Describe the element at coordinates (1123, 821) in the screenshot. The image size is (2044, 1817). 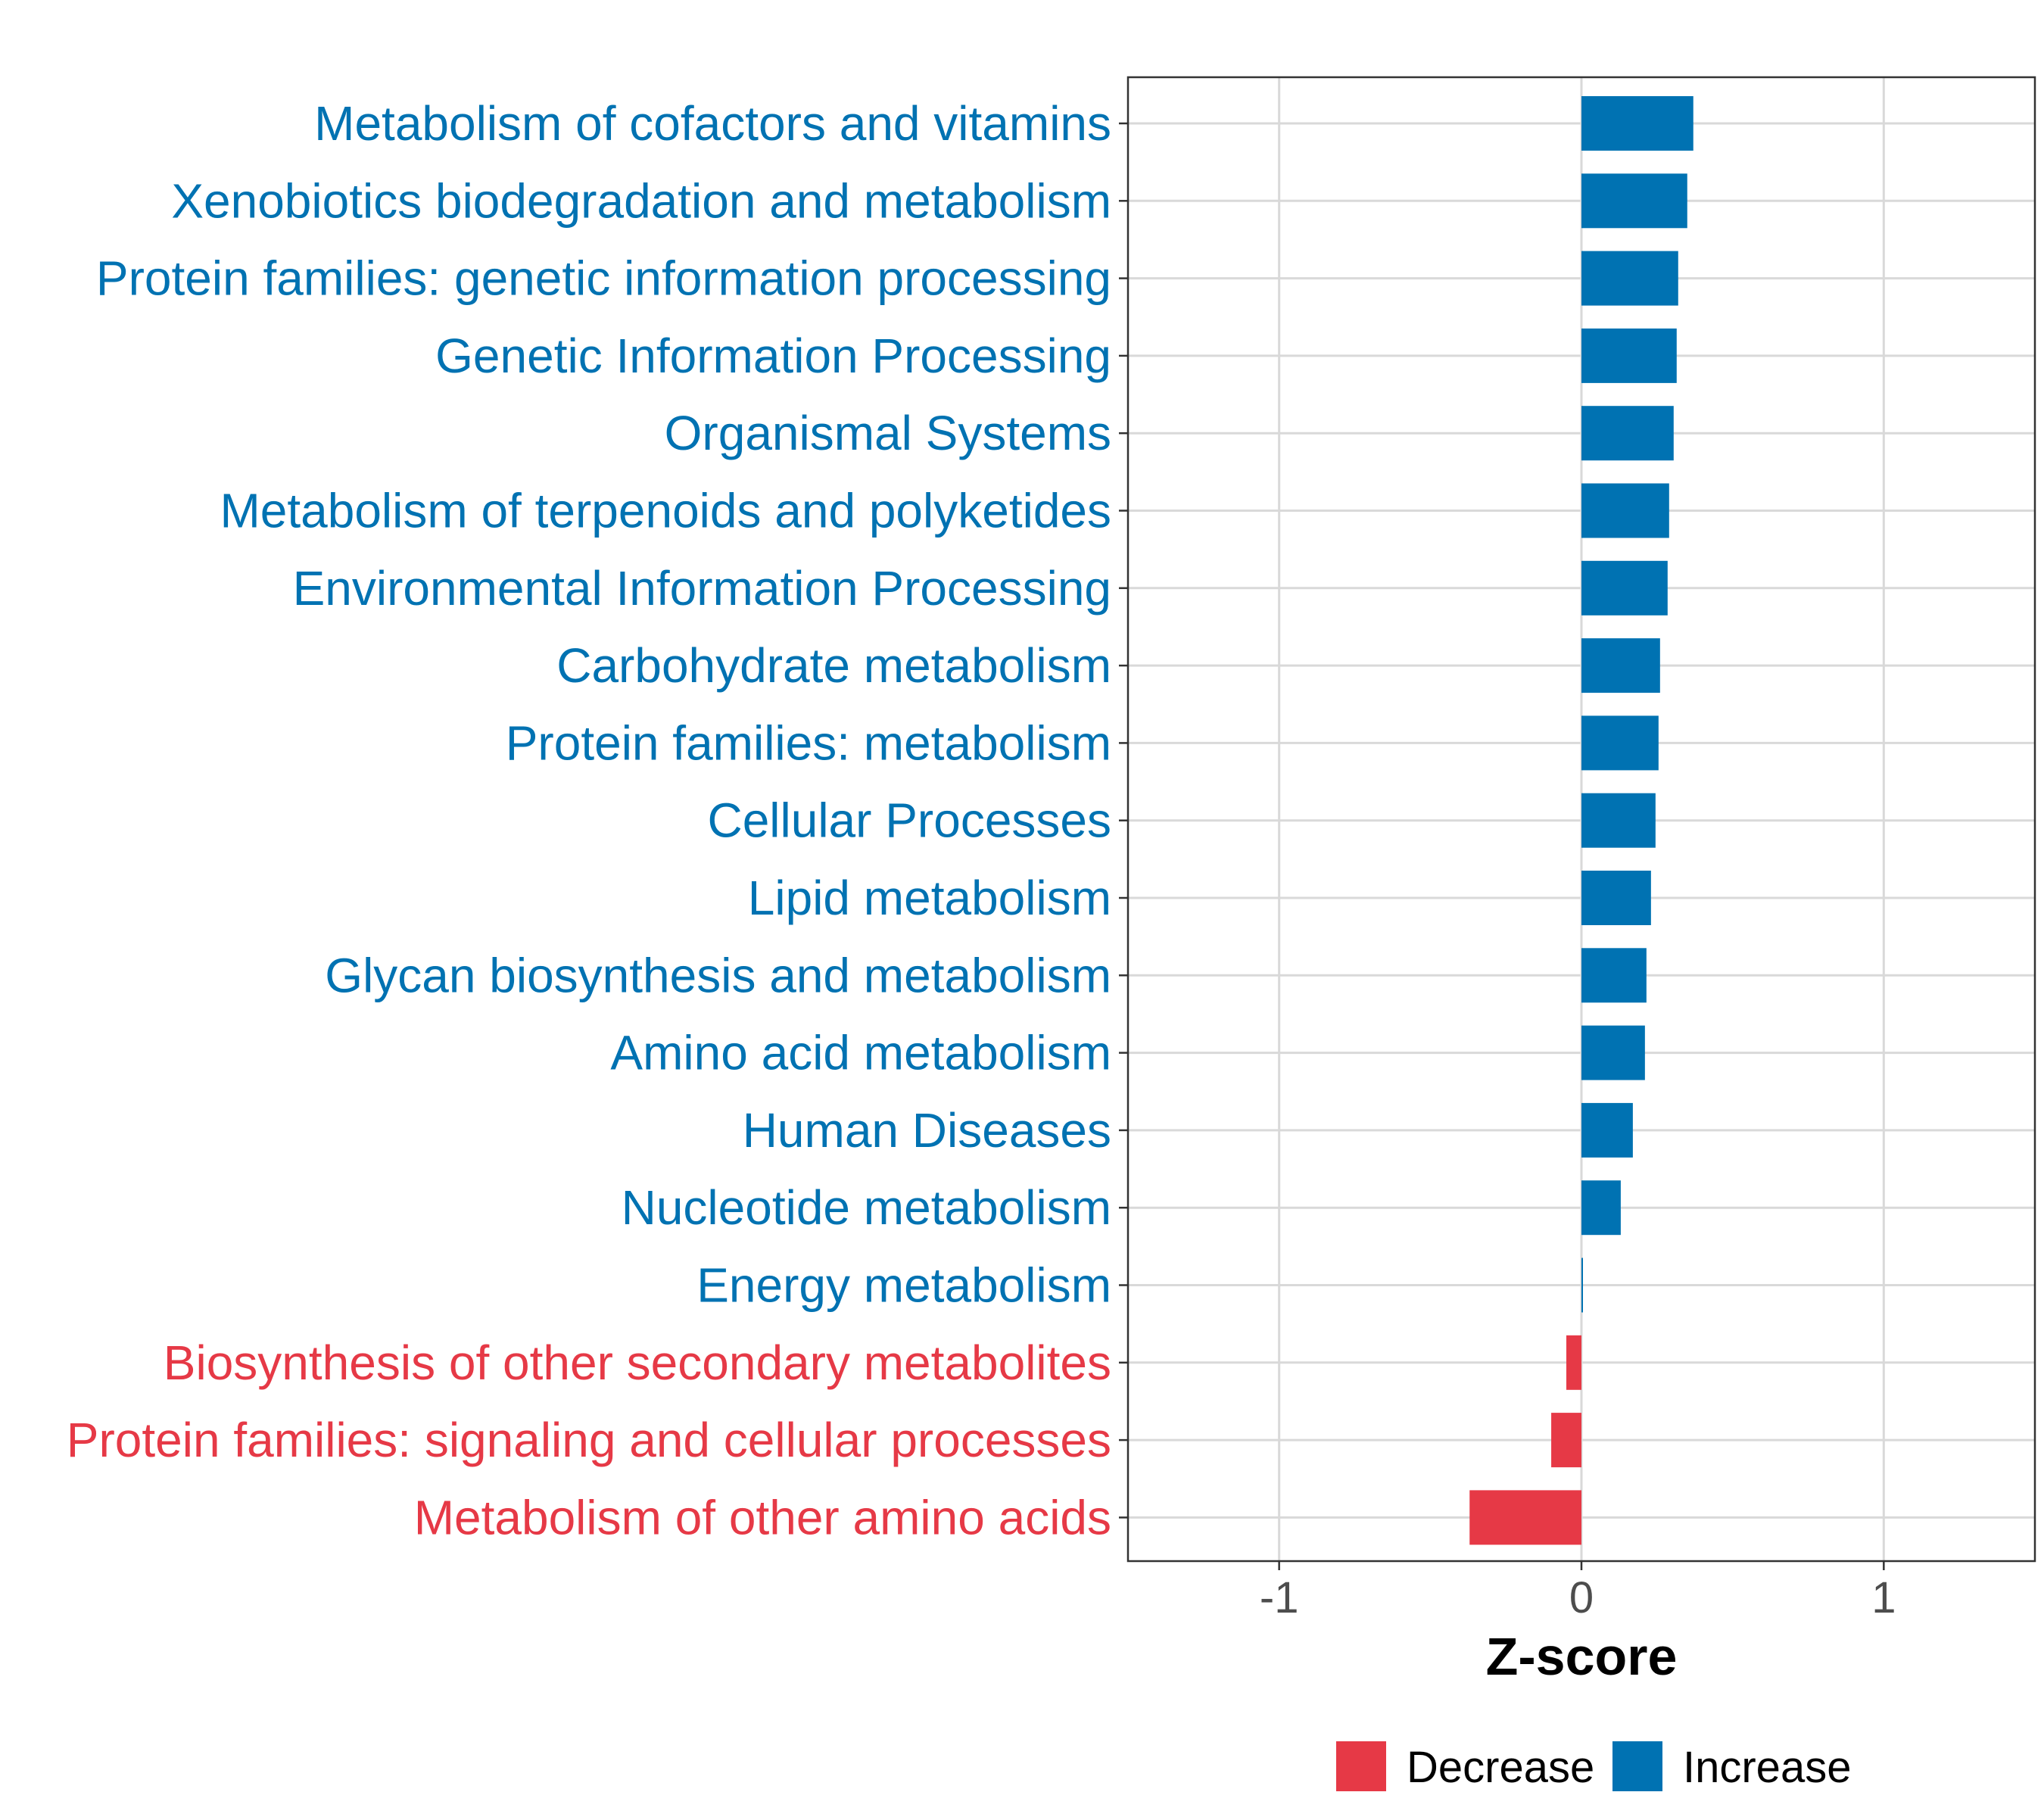
I see `y-axis-ticks` at that location.